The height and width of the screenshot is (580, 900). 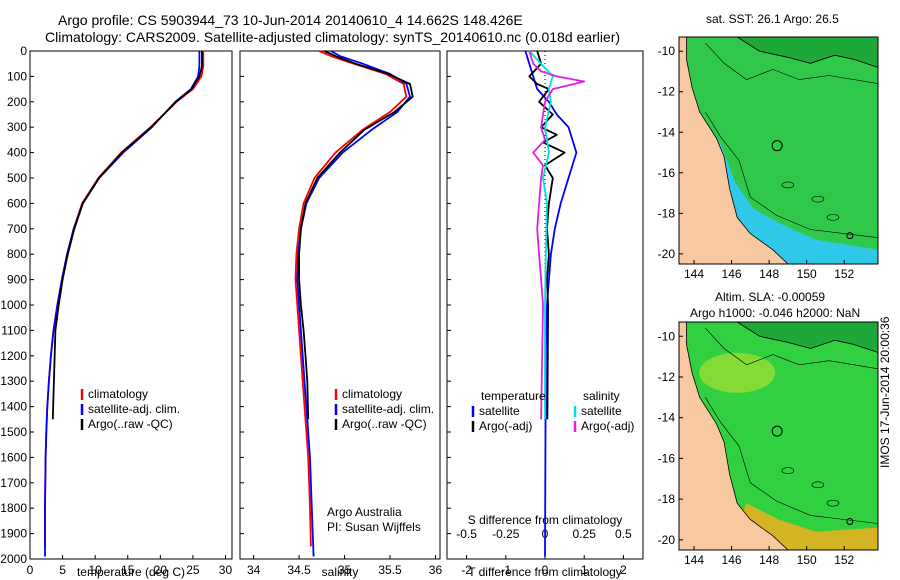 I want to click on sla-map-reef, so click(x=788, y=470).